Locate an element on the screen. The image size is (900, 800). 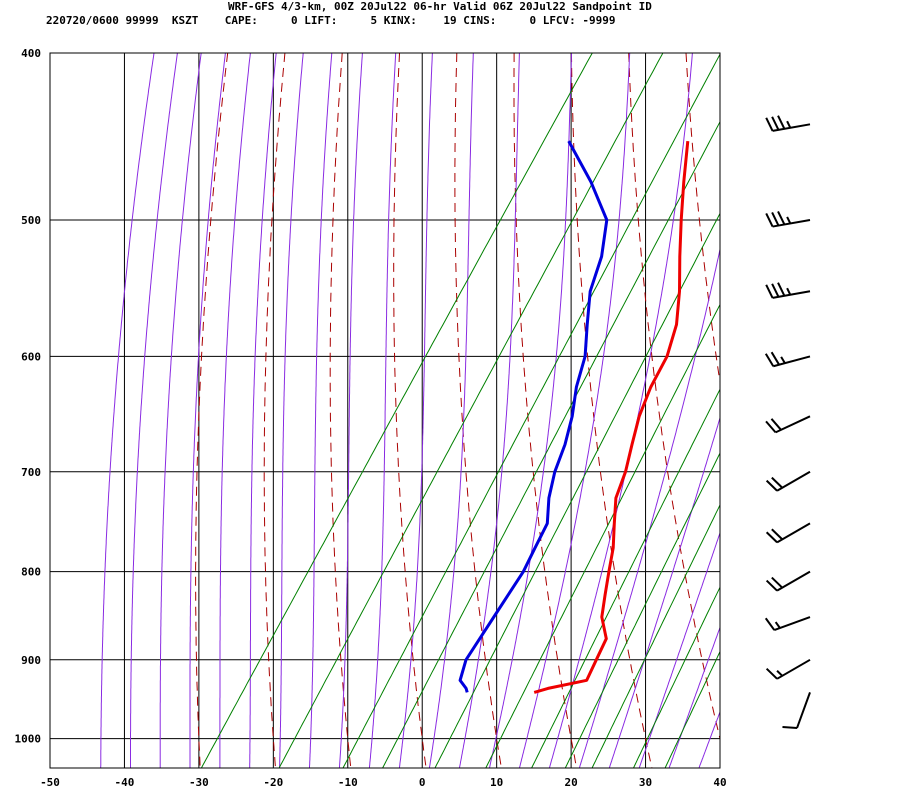
x-tick-label: 0 is located at coordinates (422, 782).